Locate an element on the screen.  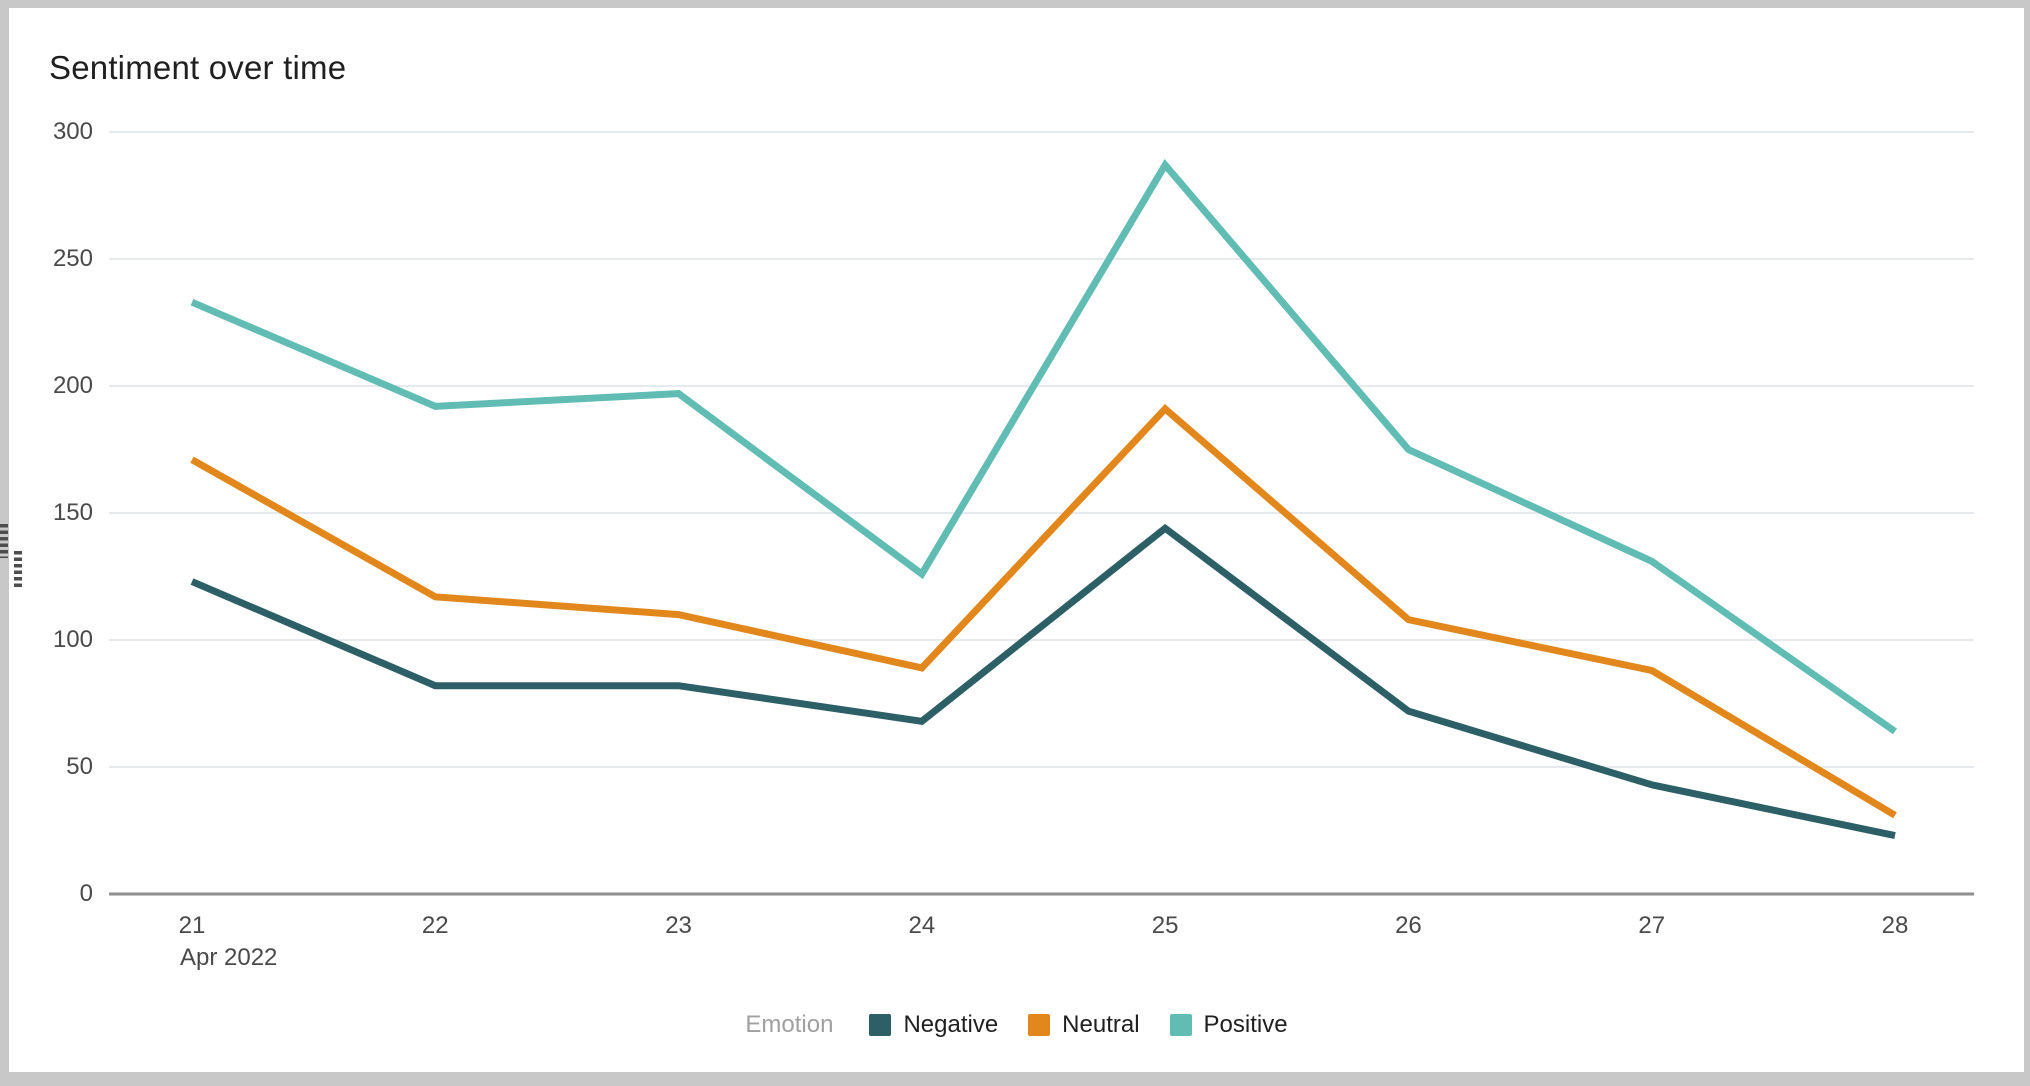
legend-label: Neutral is located at coordinates (1101, 1024).